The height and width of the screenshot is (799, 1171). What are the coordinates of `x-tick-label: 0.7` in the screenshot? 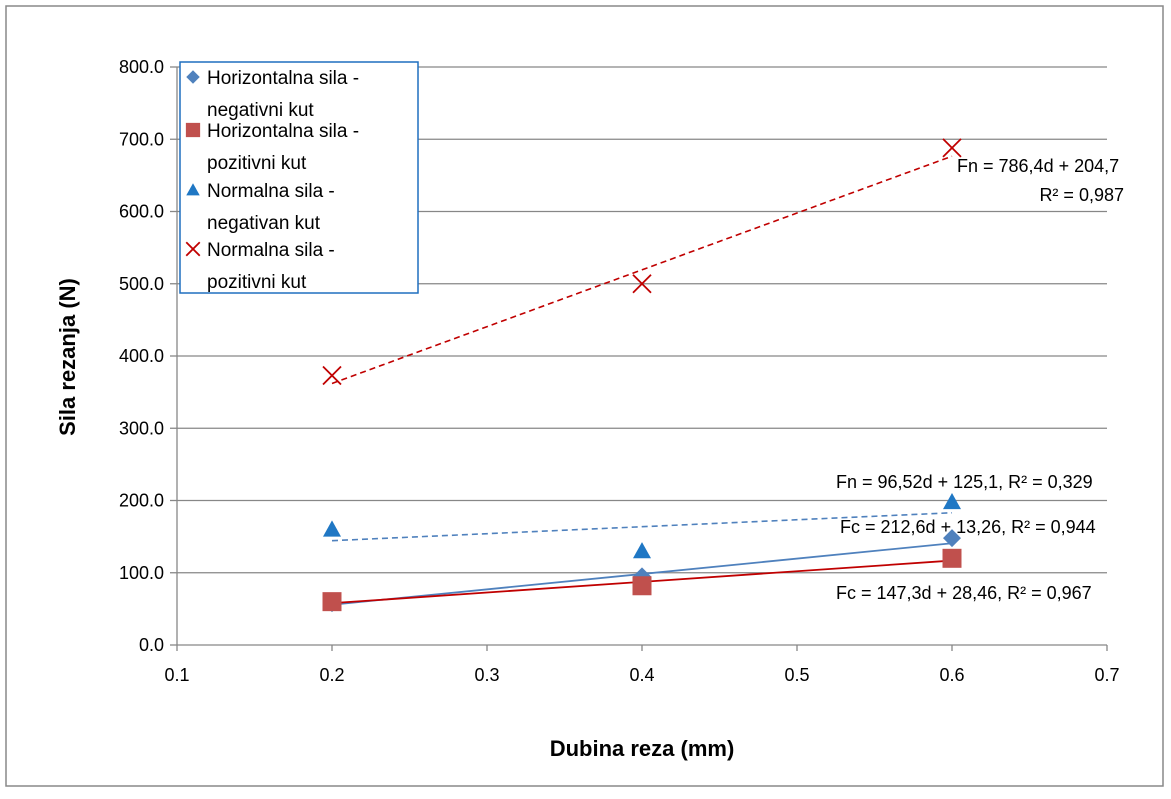 It's located at (1106, 675).